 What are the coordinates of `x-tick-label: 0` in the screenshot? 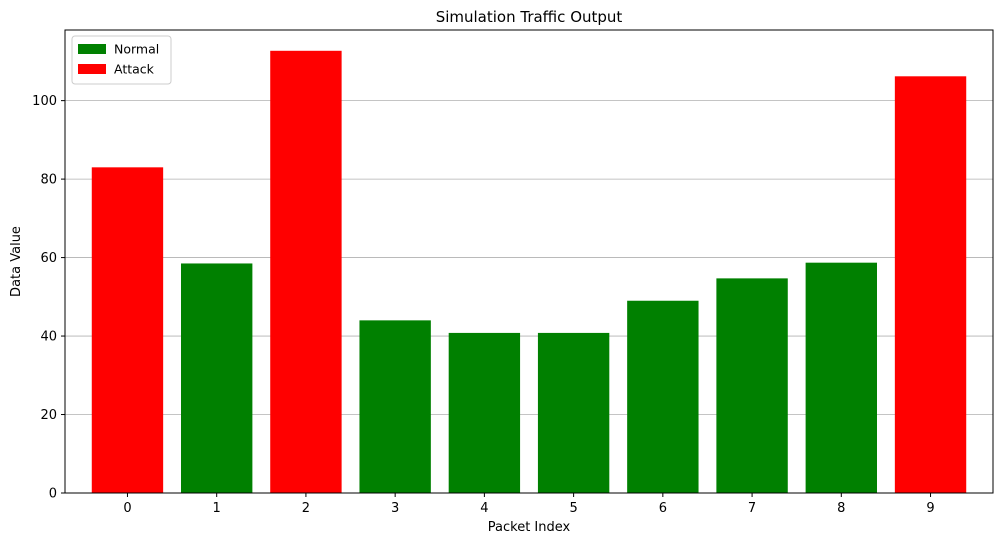 It's located at (127, 508).